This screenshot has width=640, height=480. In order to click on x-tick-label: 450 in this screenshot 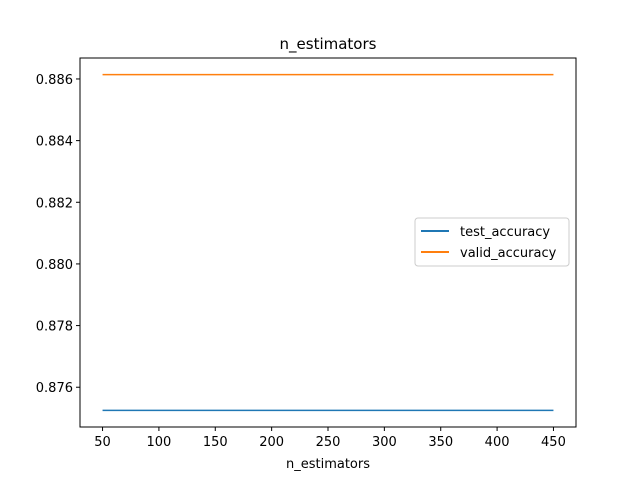, I will do `click(553, 442)`.